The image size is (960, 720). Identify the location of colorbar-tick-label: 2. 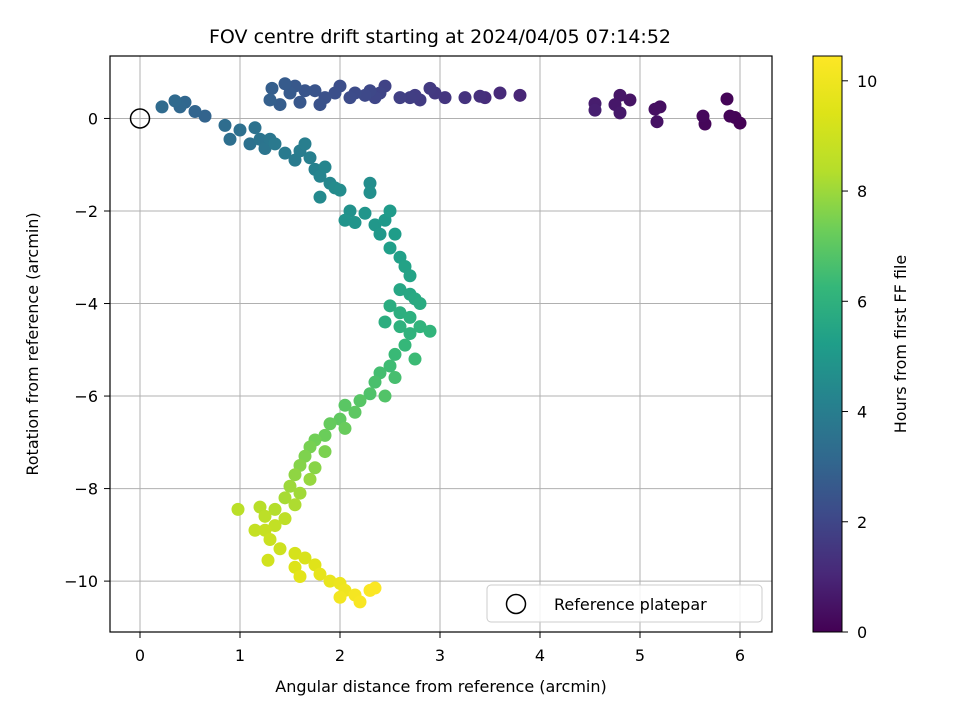
(862, 522).